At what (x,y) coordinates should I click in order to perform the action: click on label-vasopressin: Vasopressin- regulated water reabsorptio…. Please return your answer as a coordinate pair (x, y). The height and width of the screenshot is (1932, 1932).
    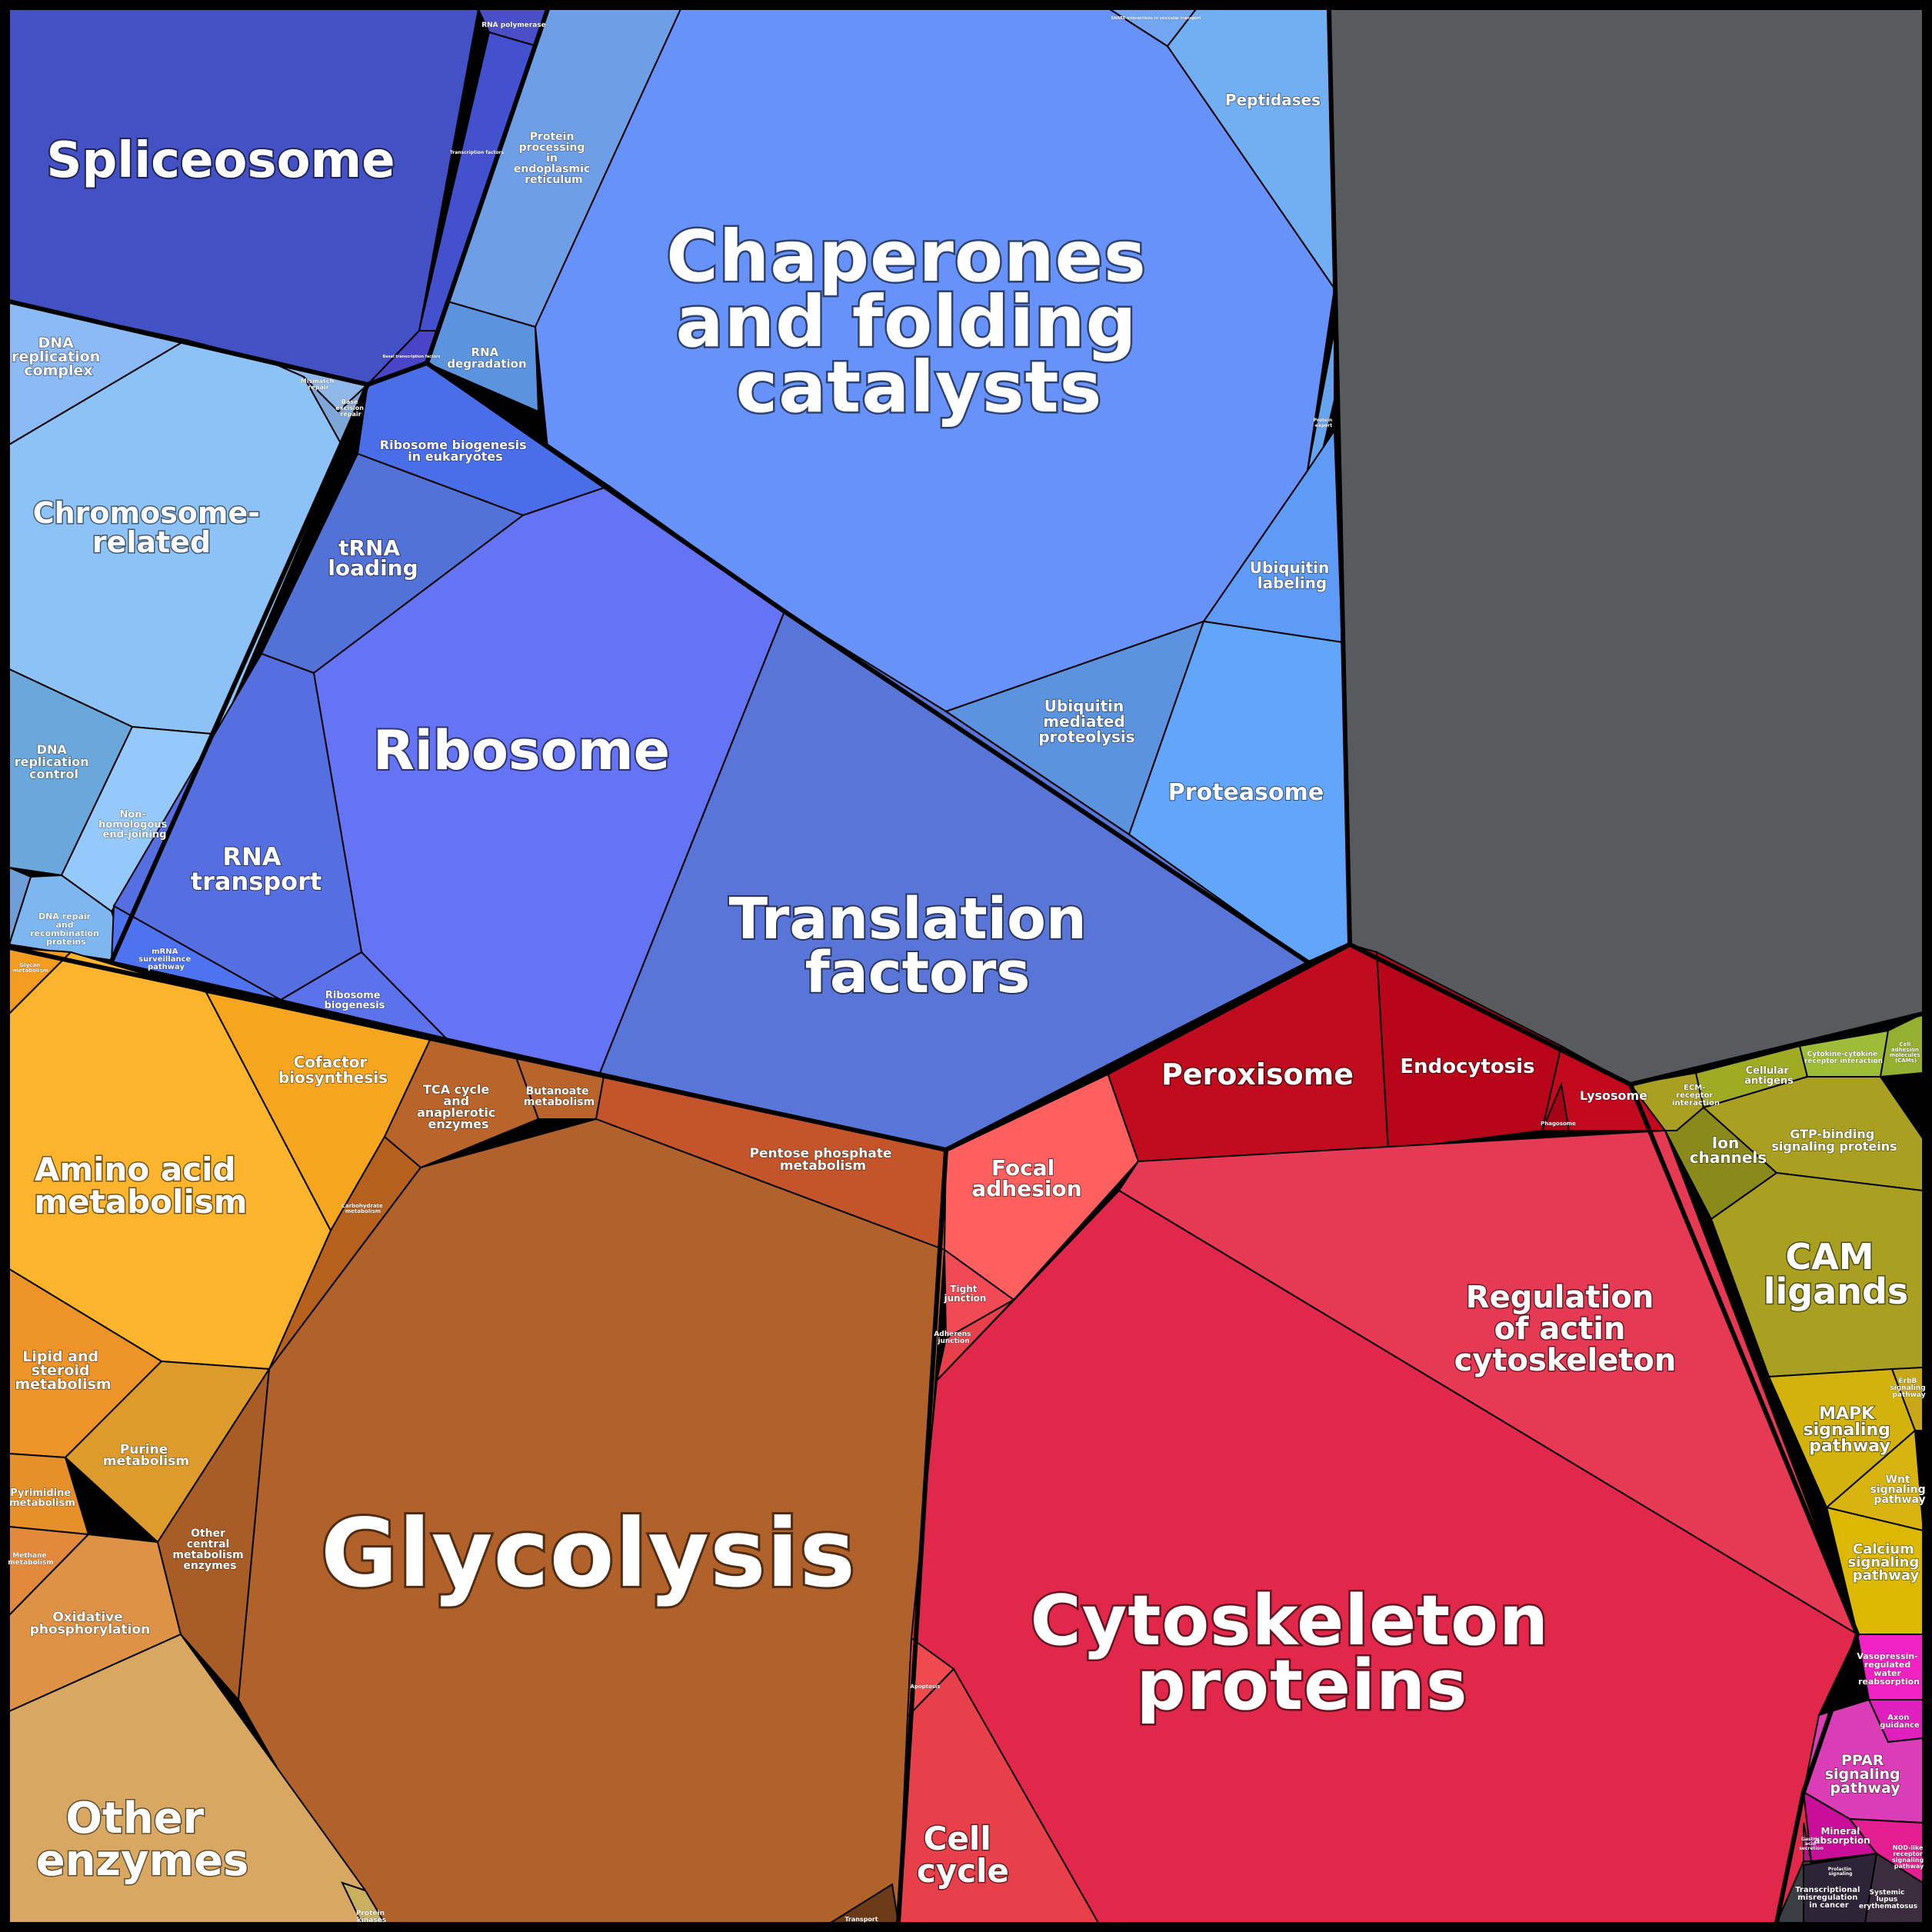
    Looking at the image, I should click on (1888, 1669).